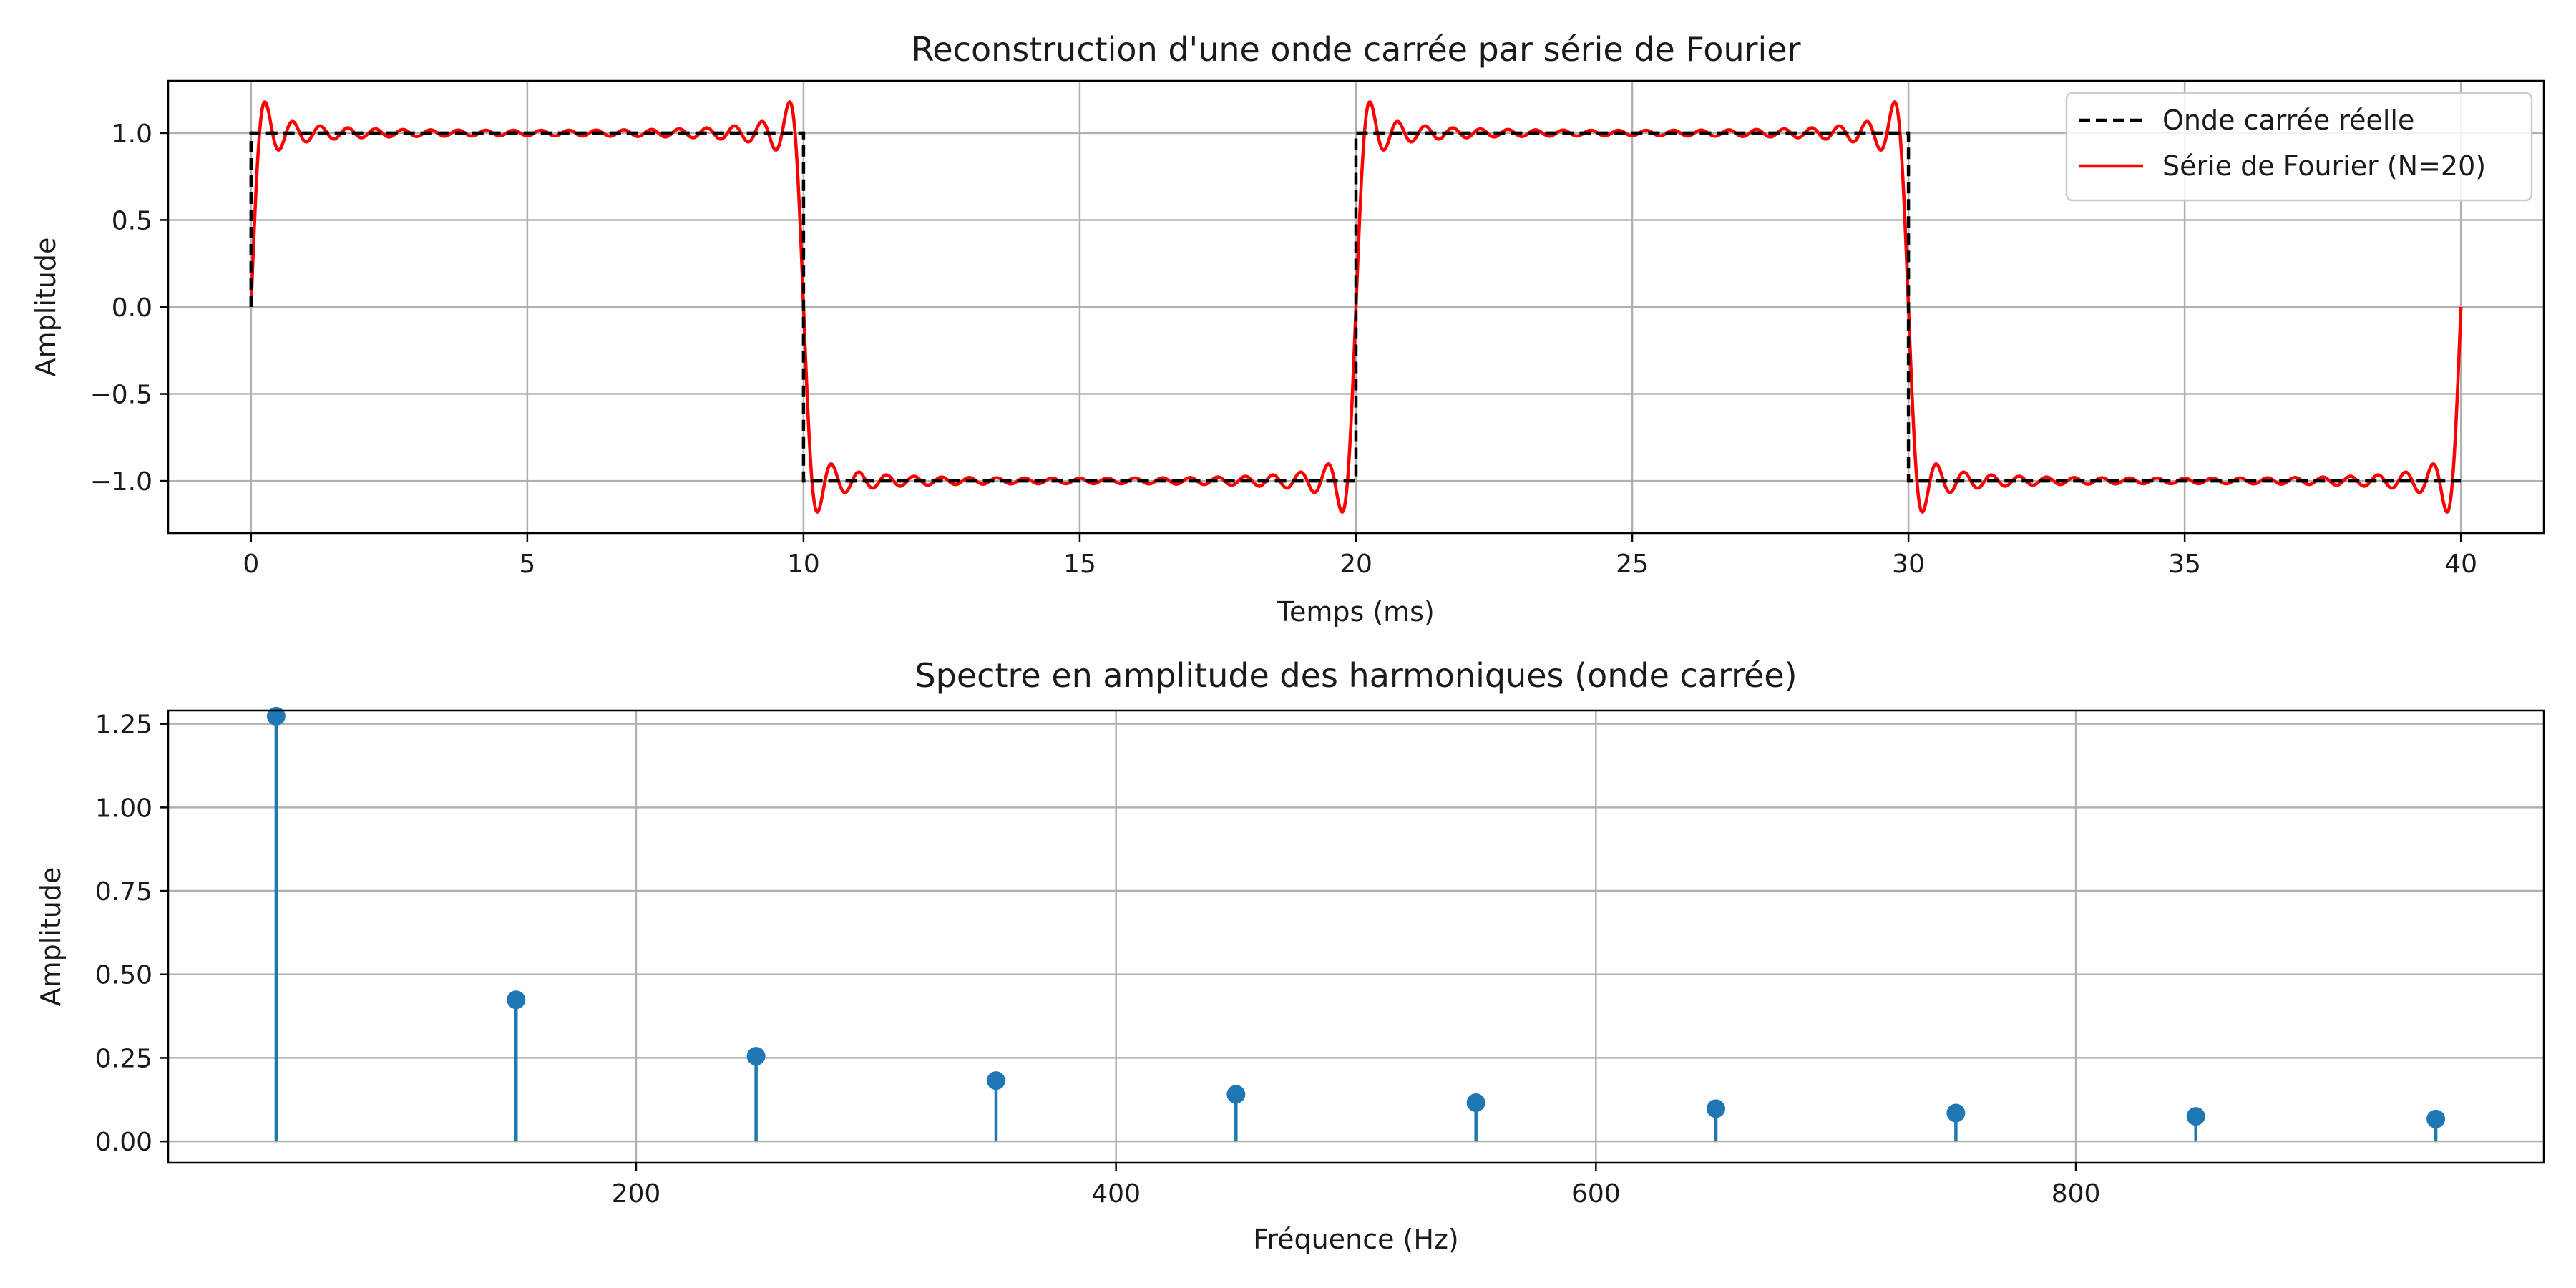  I want to click on bottom-ytick-label: 1.25, so click(123, 725).